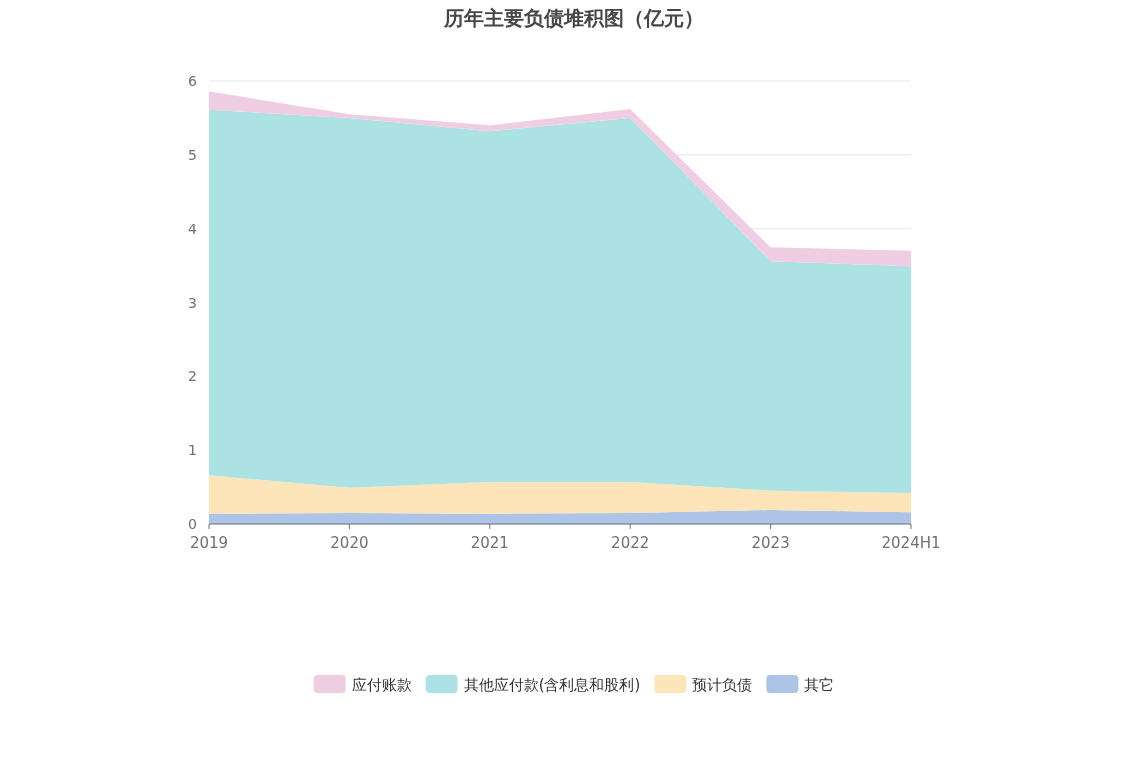  I want to click on y-tick-label: 5, so click(192, 154).